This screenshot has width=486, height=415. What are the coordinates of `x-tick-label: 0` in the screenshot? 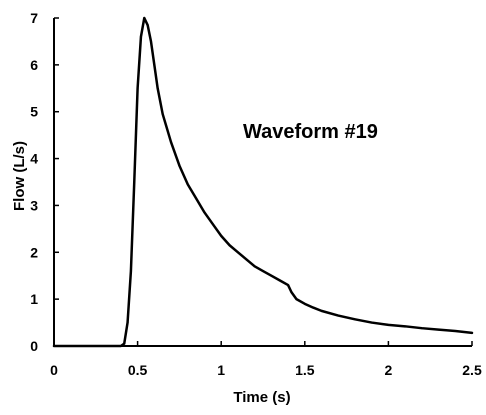 It's located at (54, 370).